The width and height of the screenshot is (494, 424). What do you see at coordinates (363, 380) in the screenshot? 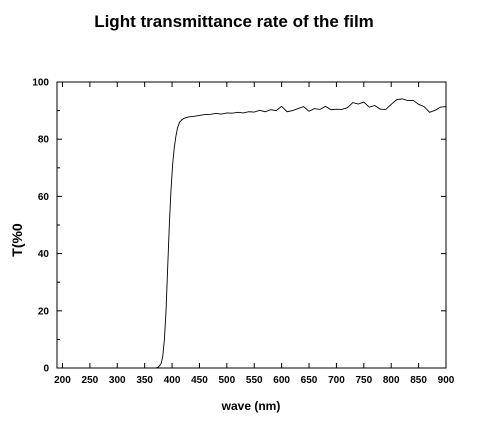
I see `x-tick-label: 750` at bounding box center [363, 380].